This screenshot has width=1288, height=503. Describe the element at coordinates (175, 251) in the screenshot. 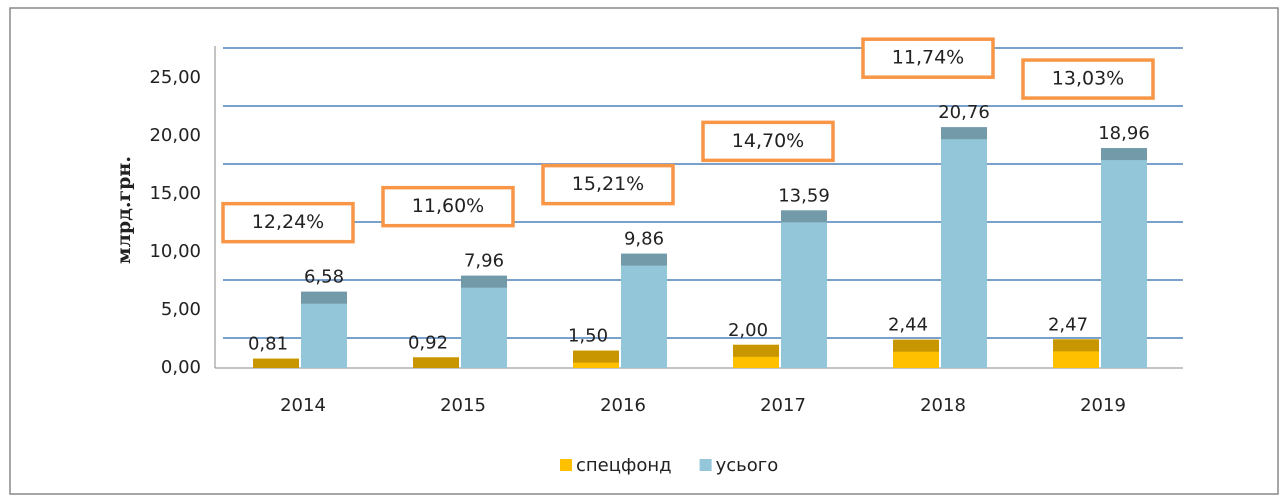

I see `y-tick-label: 10,00` at that location.